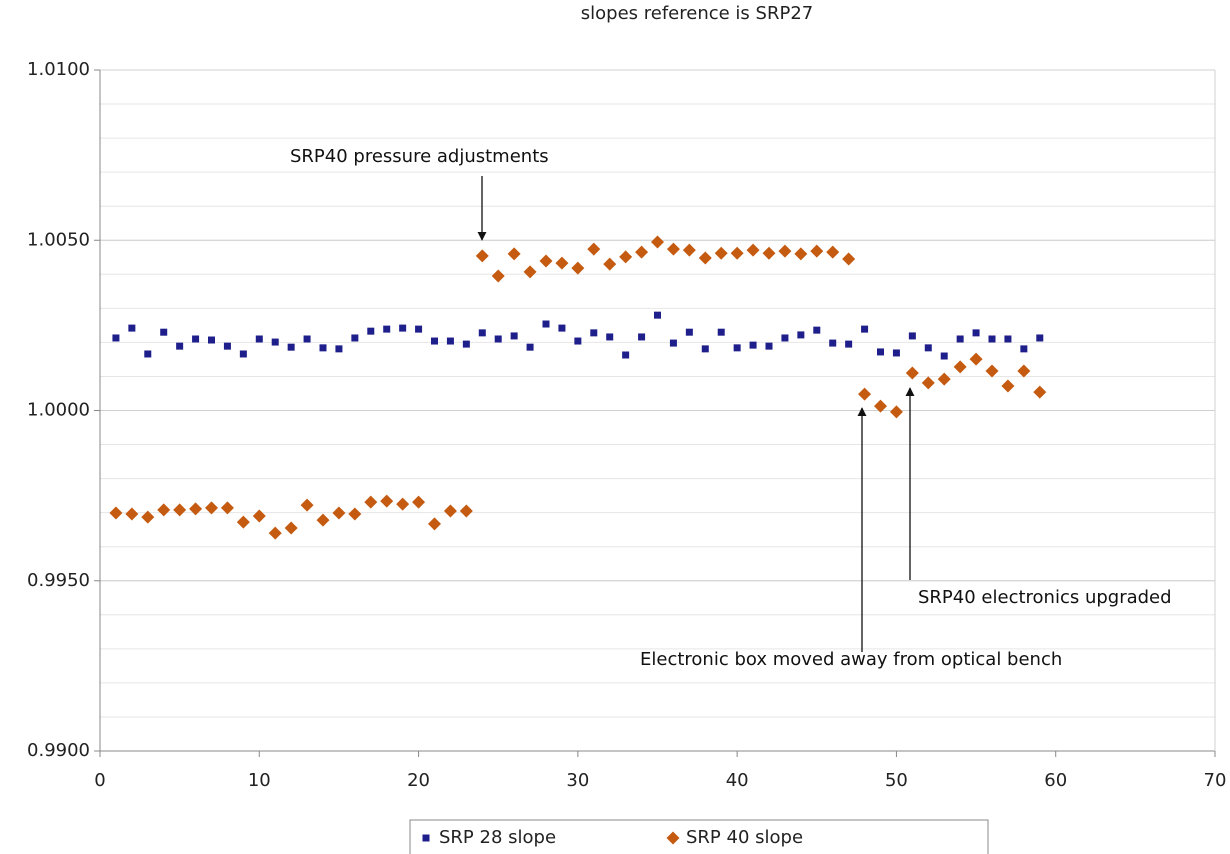 The height and width of the screenshot is (854, 1230). What do you see at coordinates (99, 780) in the screenshot?
I see `x-tick-label: 0` at bounding box center [99, 780].